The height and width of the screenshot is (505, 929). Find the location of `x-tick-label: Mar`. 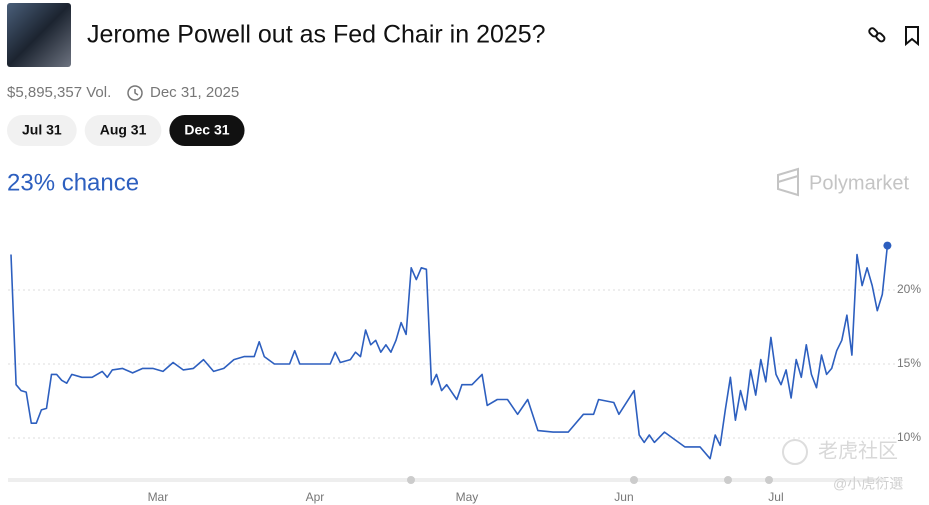

x-tick-label: Mar is located at coordinates (158, 497).